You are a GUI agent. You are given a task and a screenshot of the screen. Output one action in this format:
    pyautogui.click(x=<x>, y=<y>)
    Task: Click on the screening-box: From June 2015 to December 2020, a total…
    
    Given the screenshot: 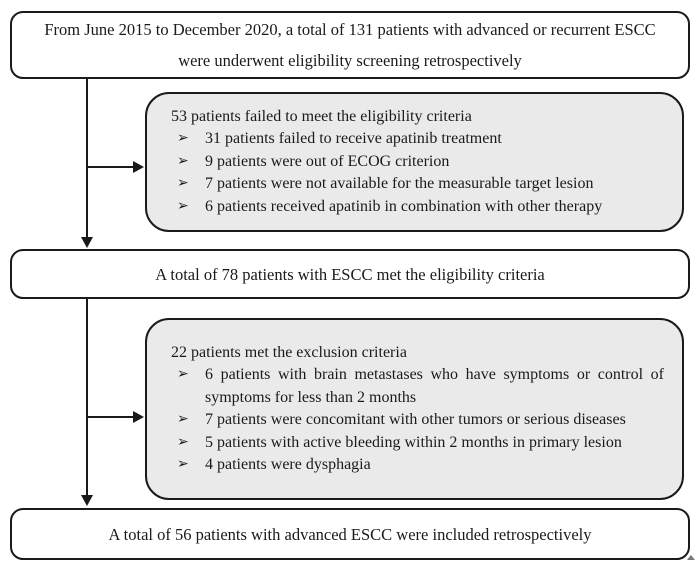 What is the action you would take?
    pyautogui.click(x=350, y=45)
    